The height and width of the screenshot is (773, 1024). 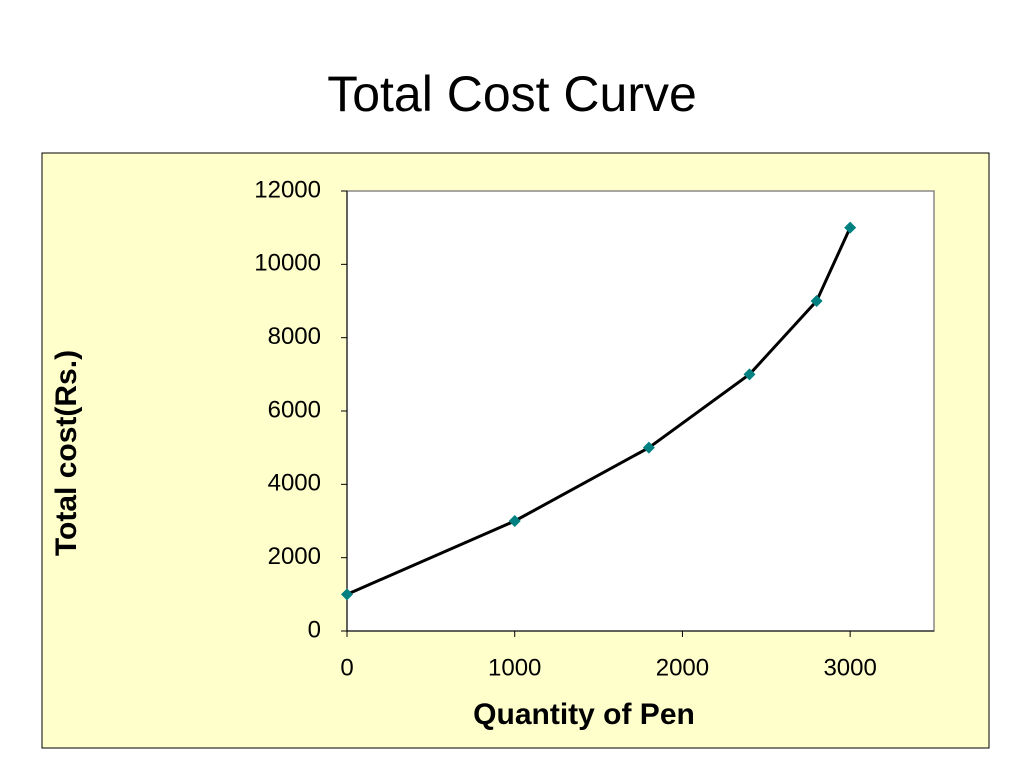 I want to click on y-axis-title: Total cost(Rs.), so click(x=66, y=453).